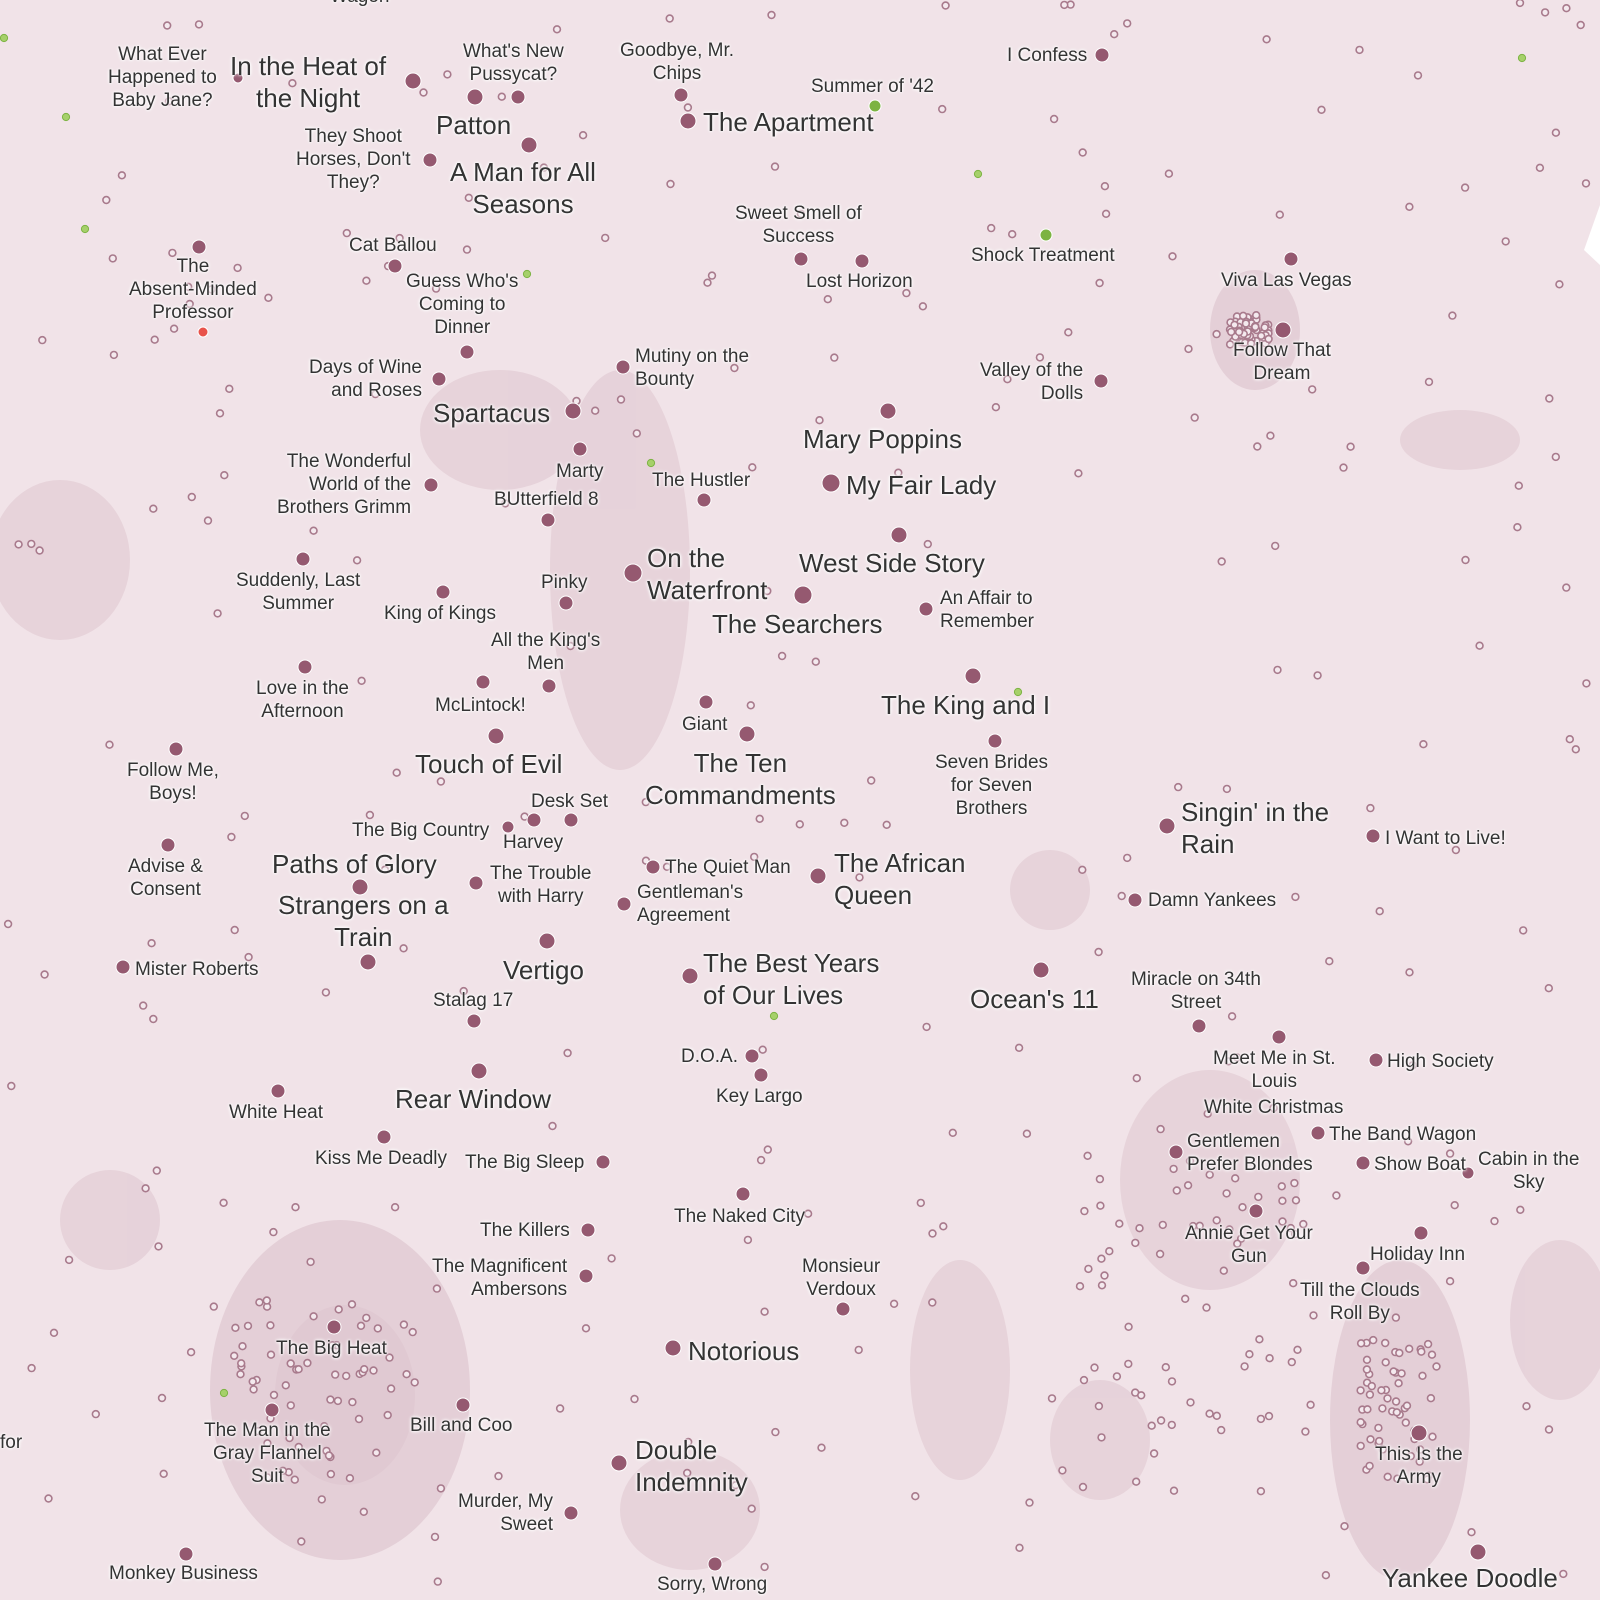 The height and width of the screenshot is (1600, 1600). Describe the element at coordinates (1274, 1071) in the screenshot. I see `label-meet-me-in-st-louis: Meet Me in St. Louis` at that location.